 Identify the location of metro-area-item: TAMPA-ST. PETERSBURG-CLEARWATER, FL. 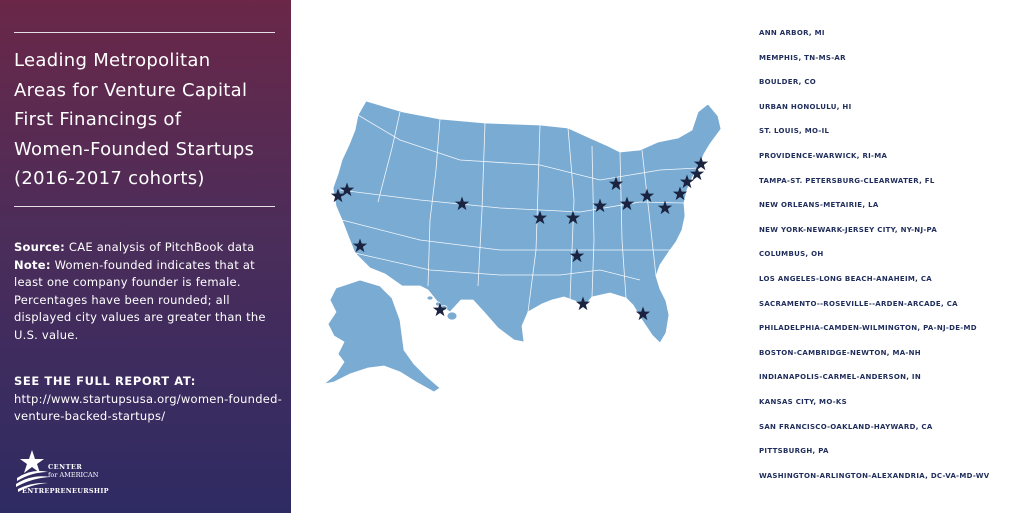
(847, 180).